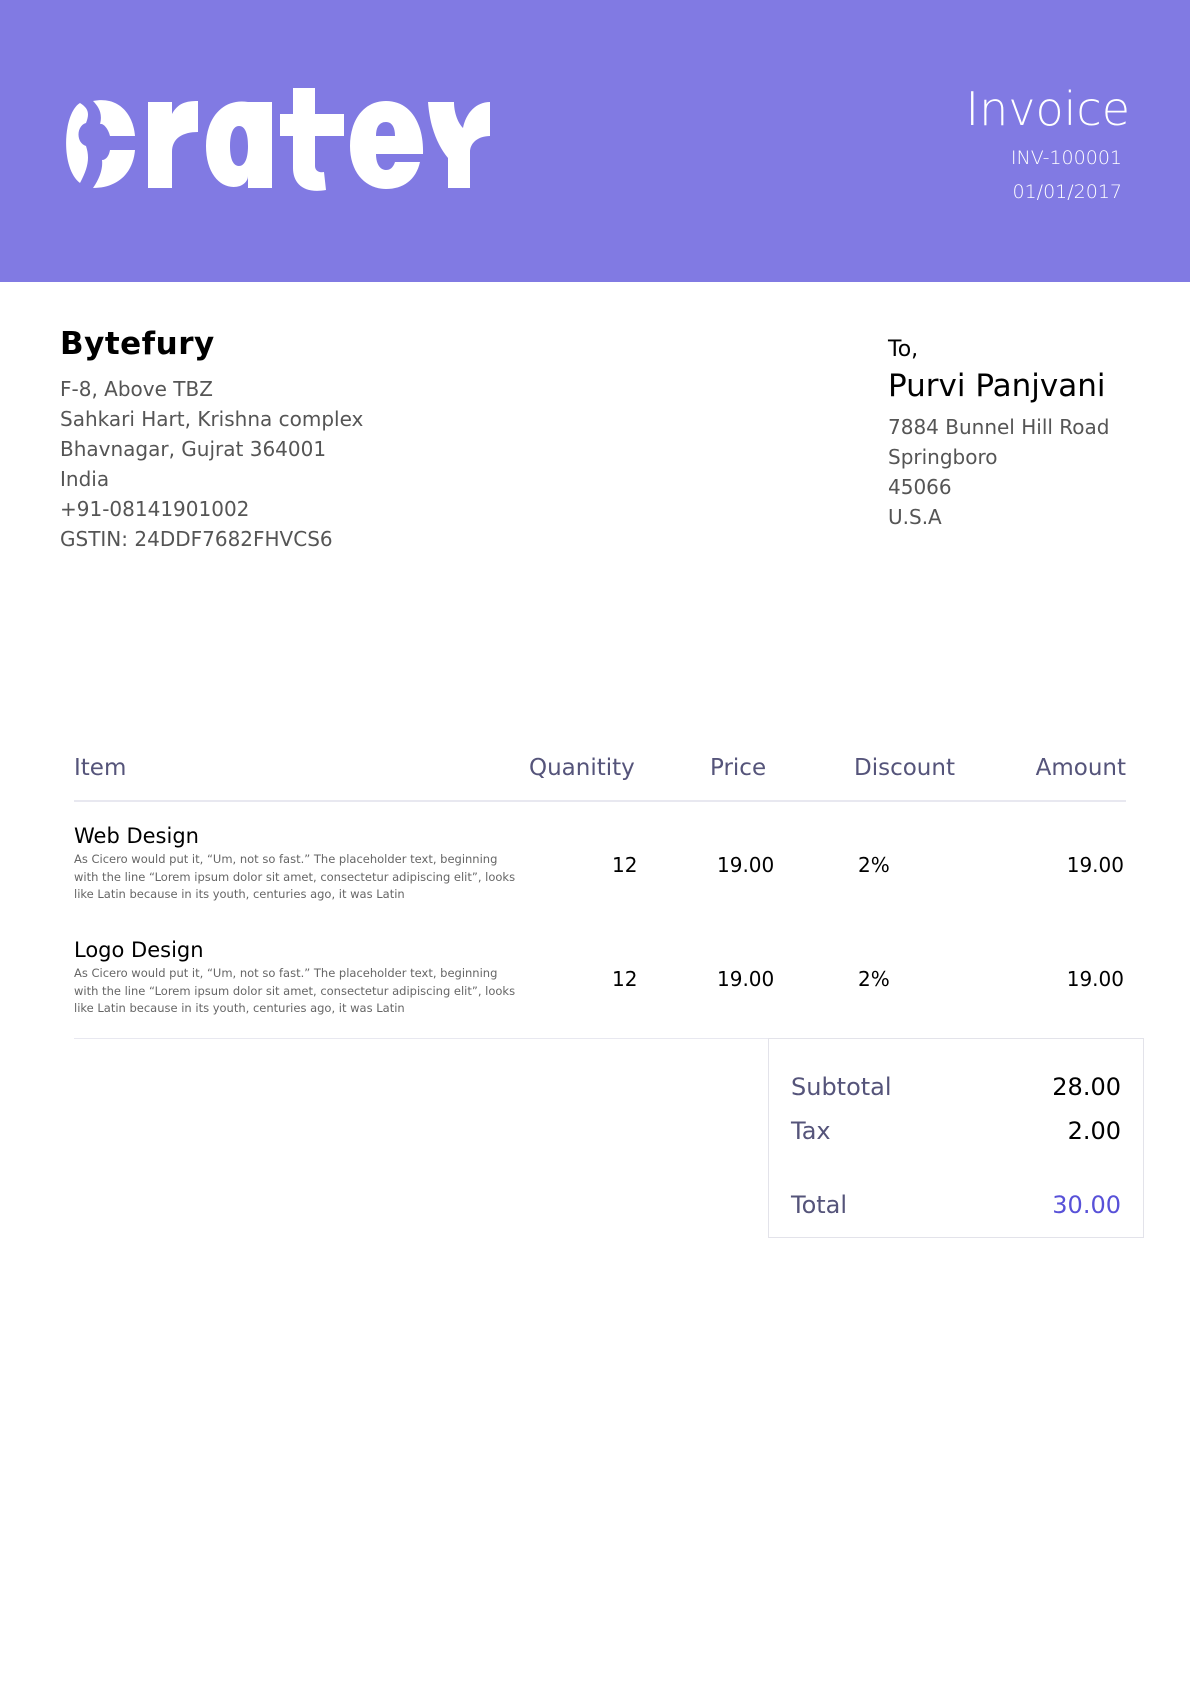 This screenshot has height=1684, width=1190. I want to click on company-name: Bytefury, so click(137, 344).